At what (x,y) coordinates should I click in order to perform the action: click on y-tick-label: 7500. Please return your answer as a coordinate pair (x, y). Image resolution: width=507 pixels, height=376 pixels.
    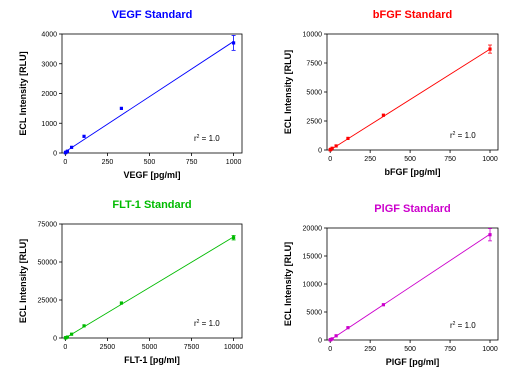
    Looking at the image, I should click on (314, 64).